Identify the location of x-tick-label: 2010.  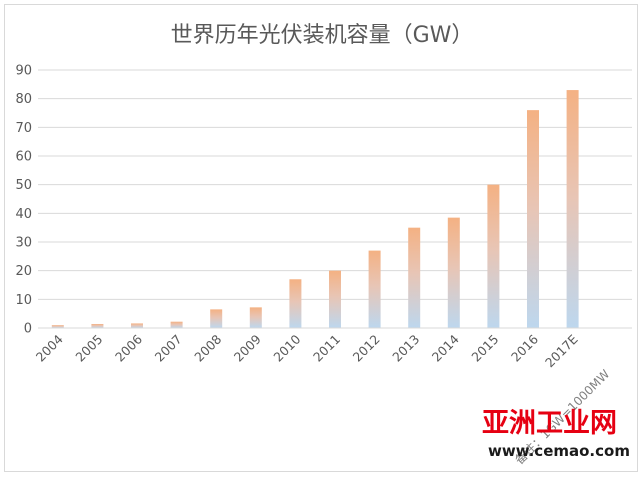
(286, 347).